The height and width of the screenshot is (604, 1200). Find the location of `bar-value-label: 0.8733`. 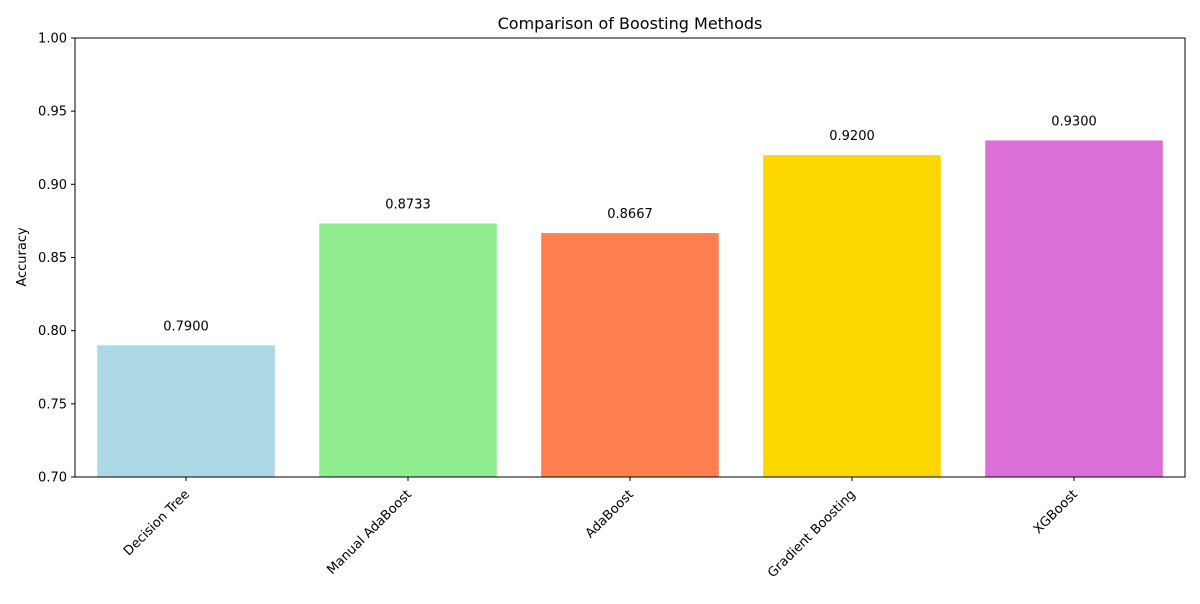

bar-value-label: 0.8733 is located at coordinates (408, 204).